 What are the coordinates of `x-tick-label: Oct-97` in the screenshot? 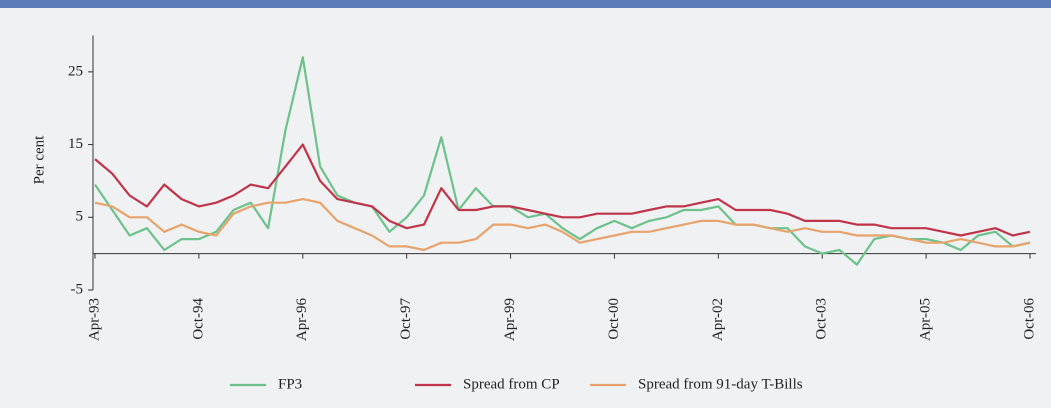 It's located at (406, 319).